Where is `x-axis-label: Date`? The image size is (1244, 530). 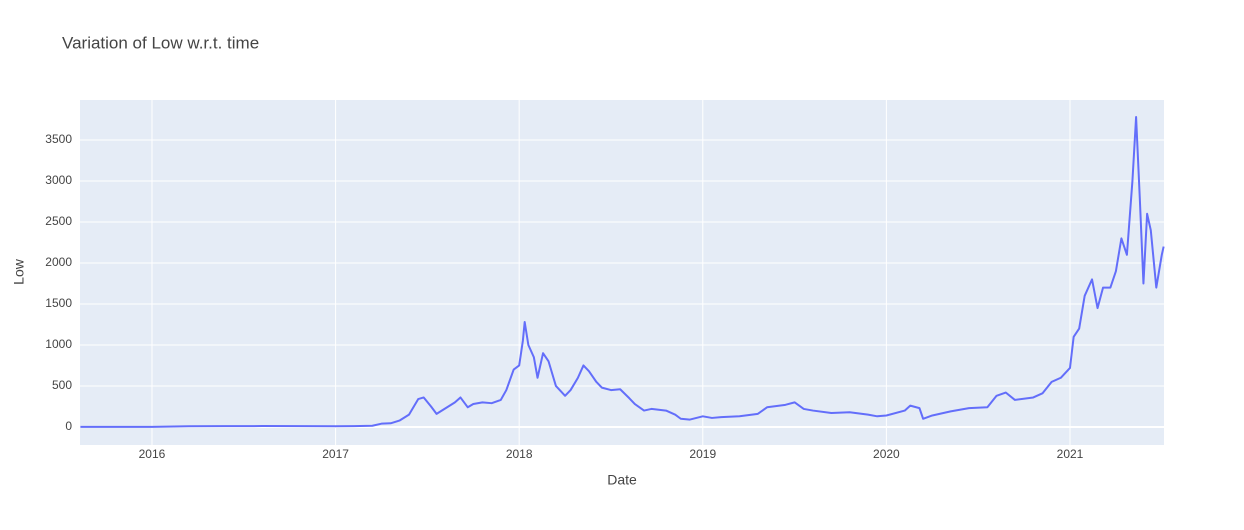 x-axis-label: Date is located at coordinates (622, 480).